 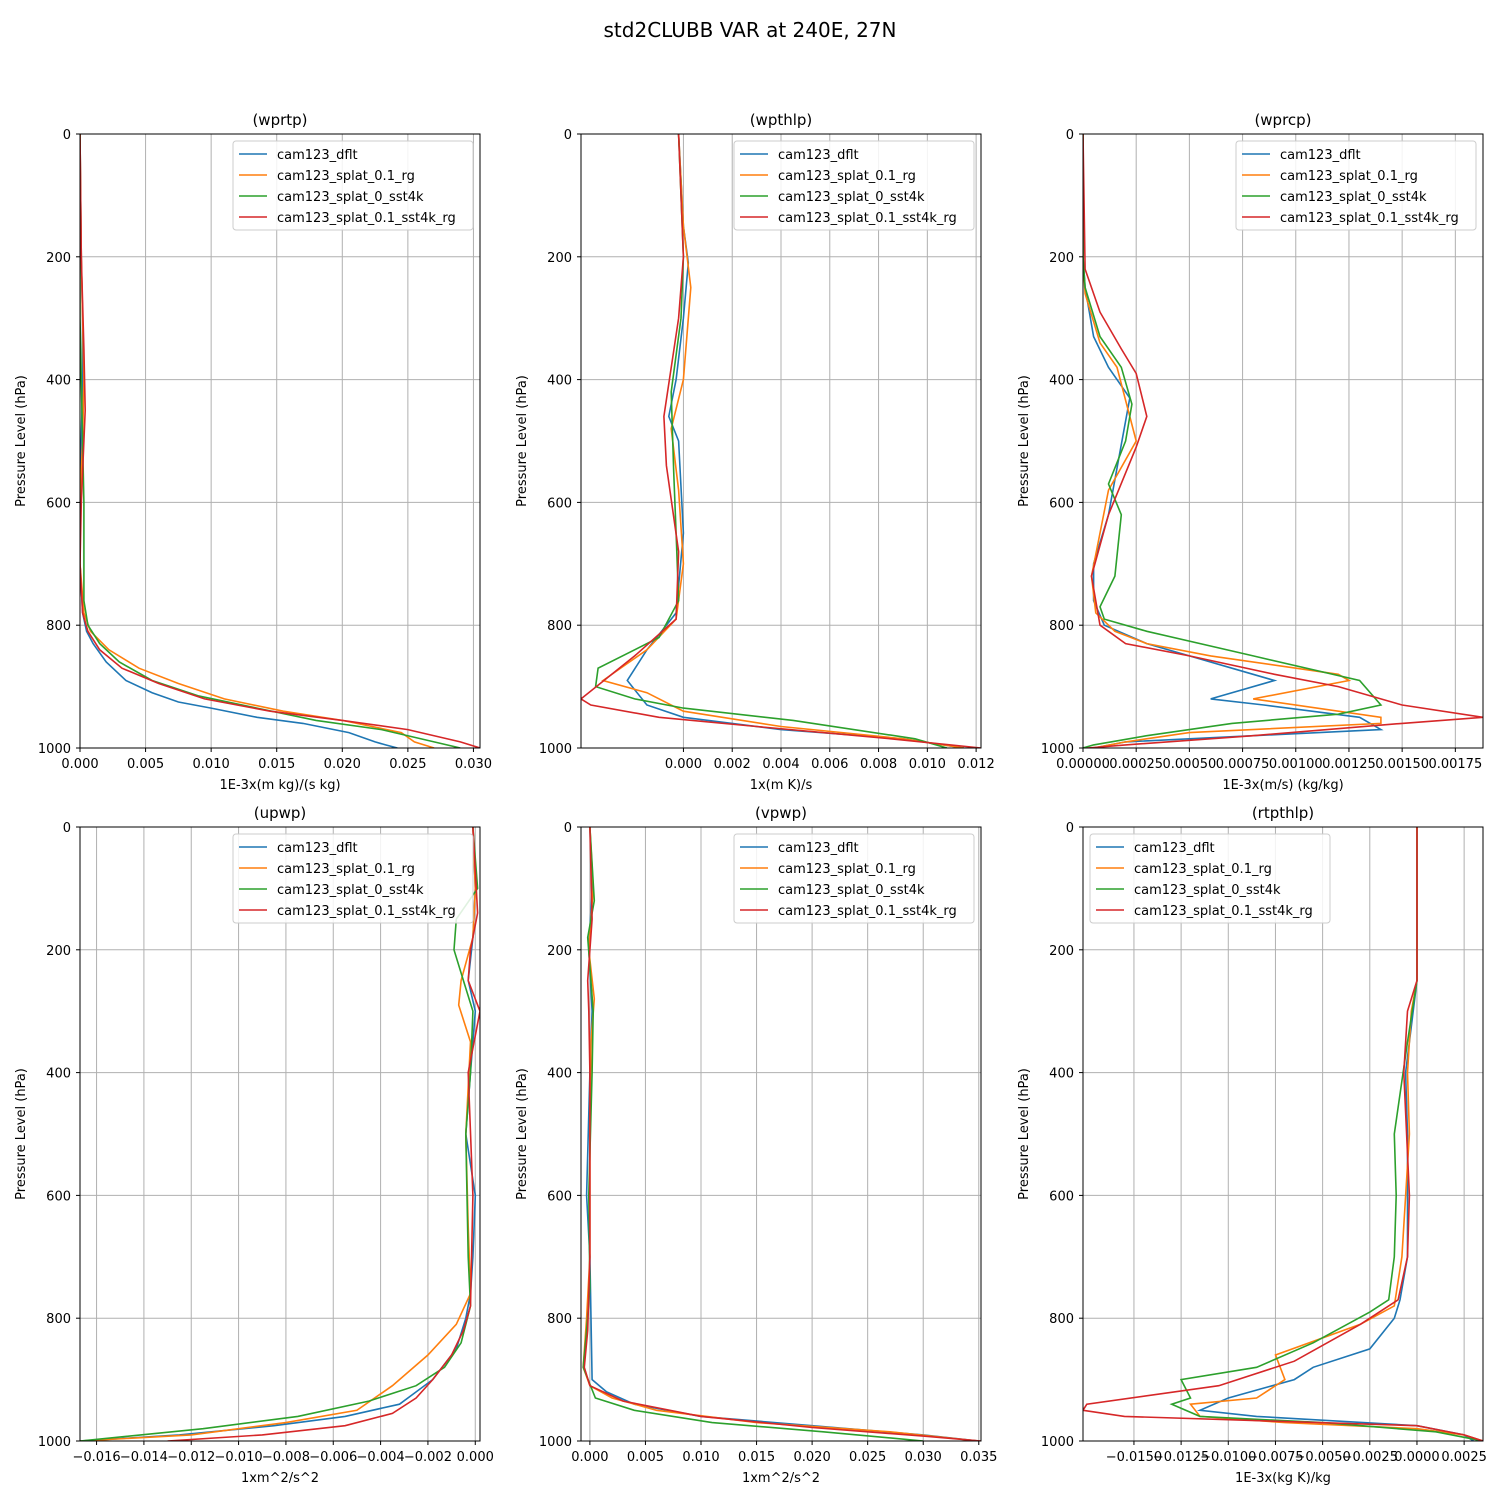 What do you see at coordinates (54, 749) in the screenshot?
I see `y-tick-label: 1000` at bounding box center [54, 749].